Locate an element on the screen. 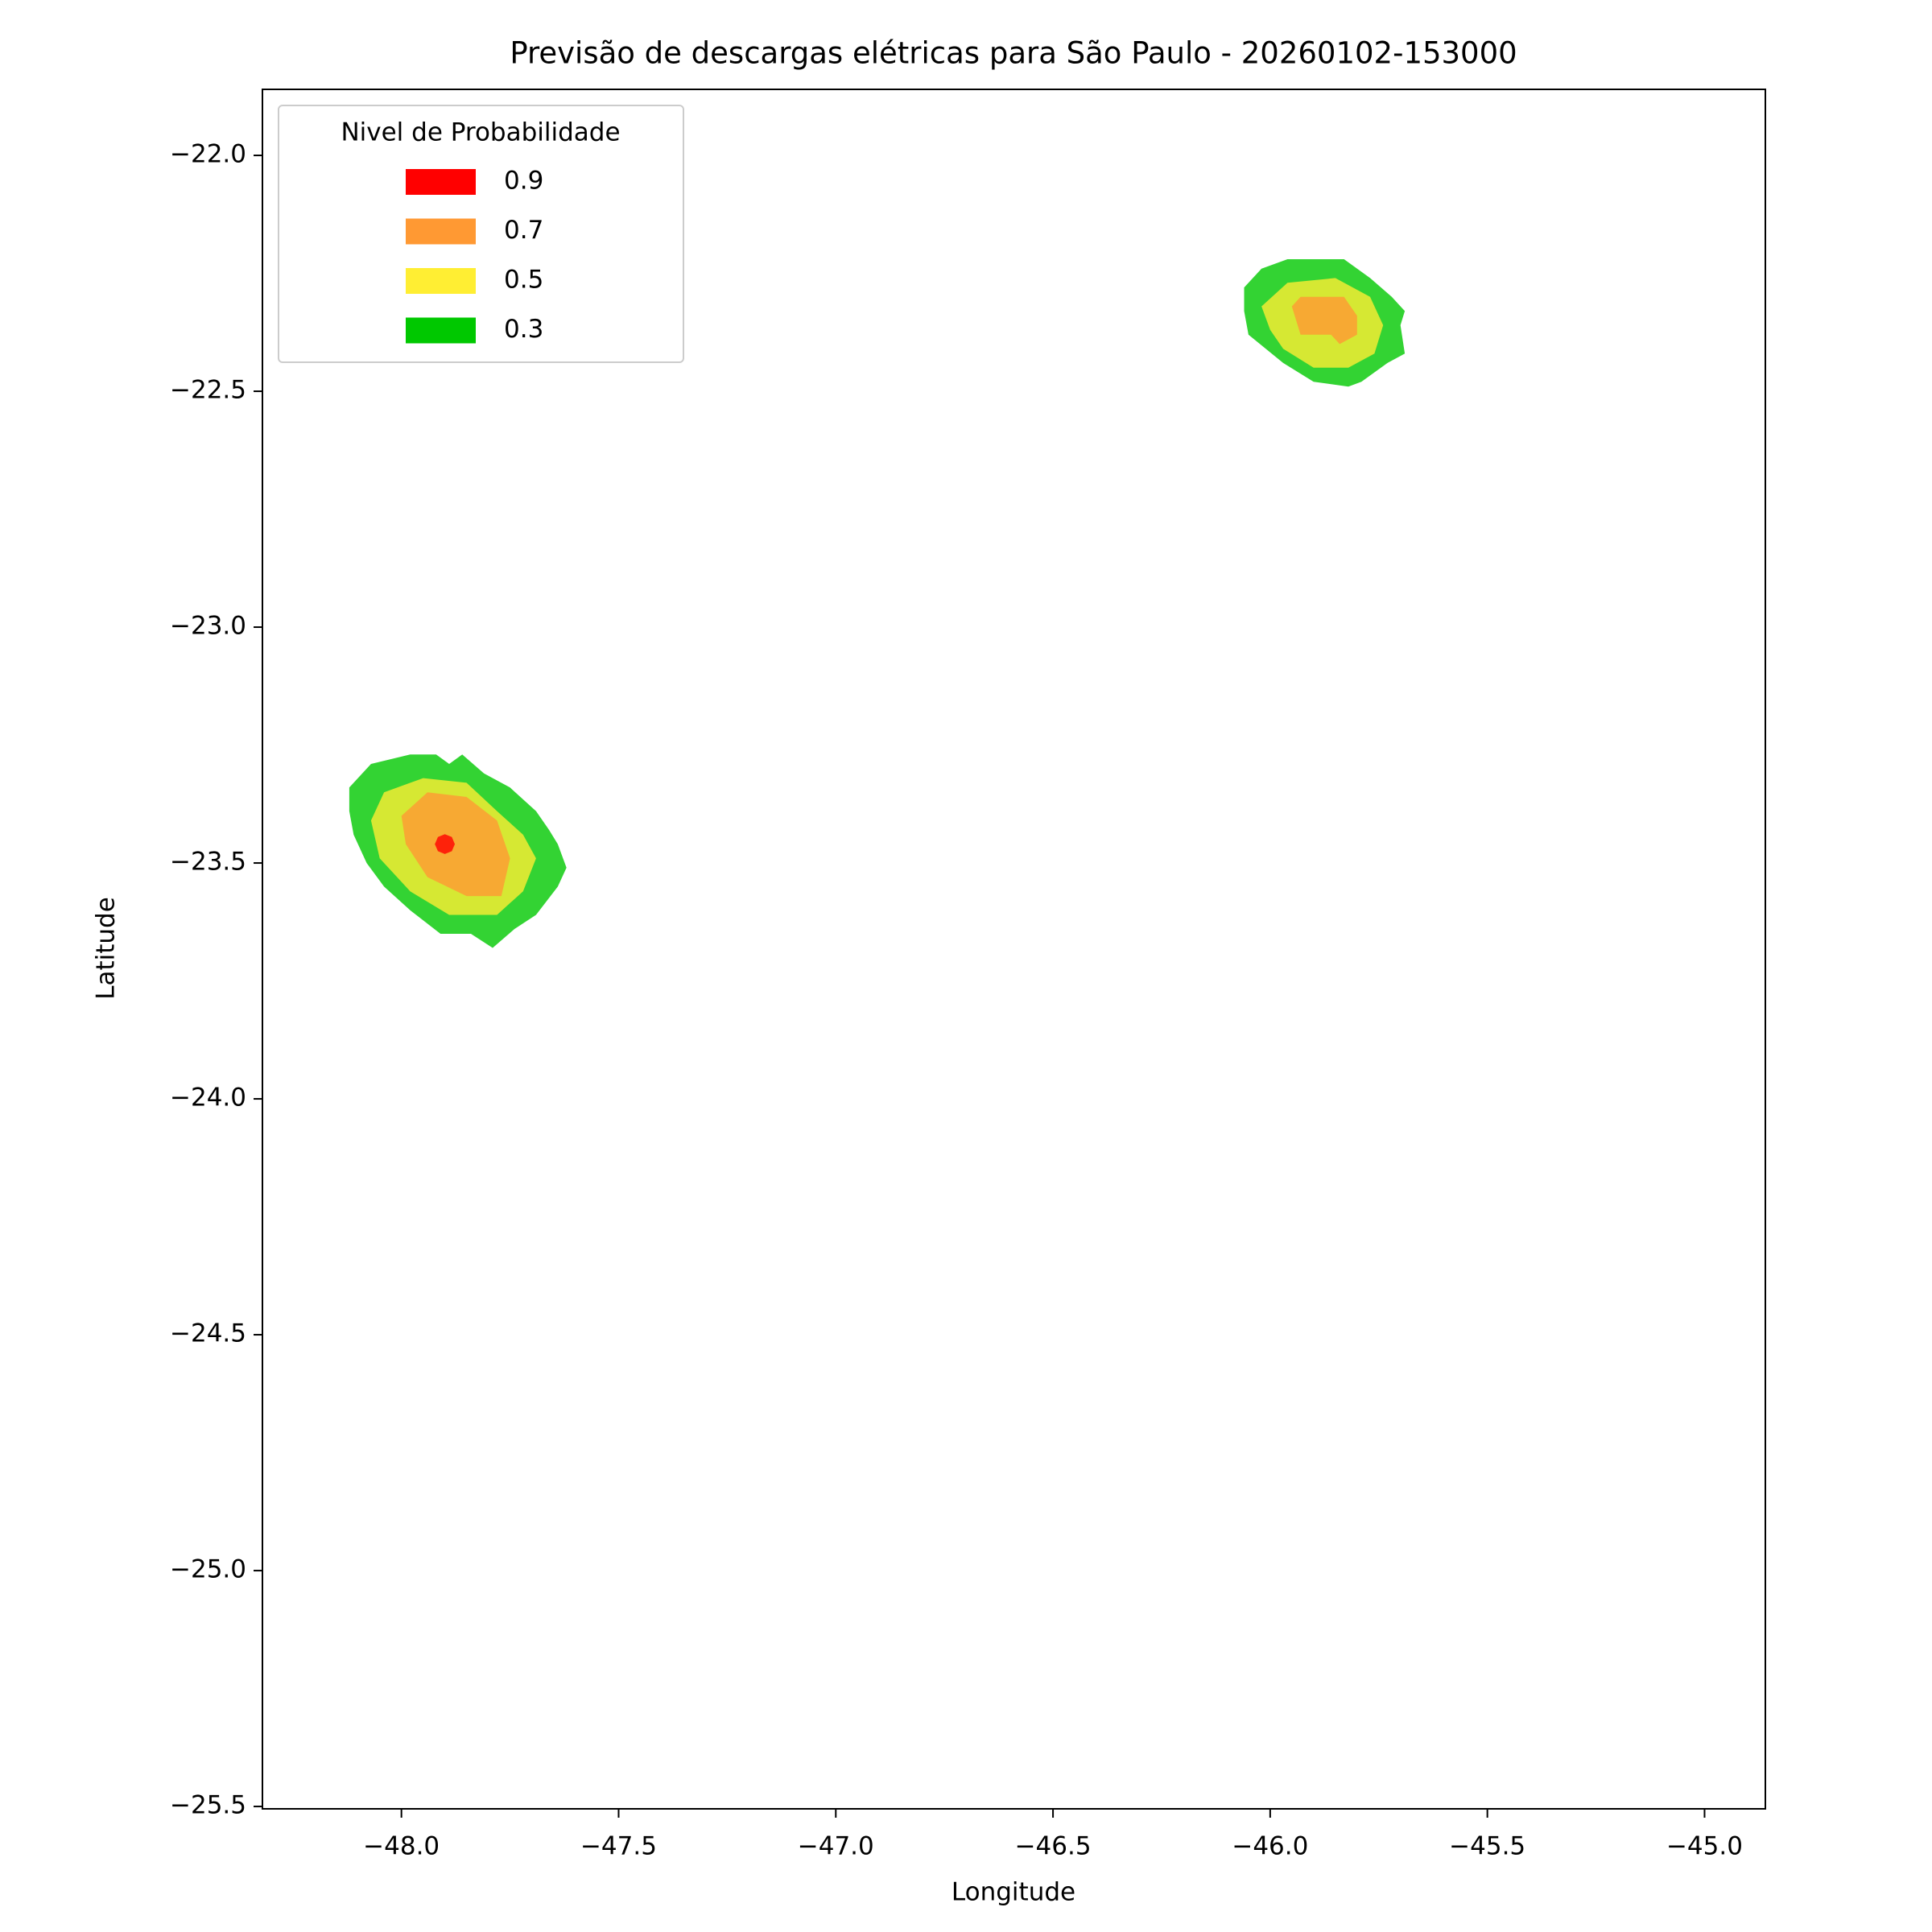 The height and width of the screenshot is (1932, 1932). legend-label: 0.3 is located at coordinates (523, 329).